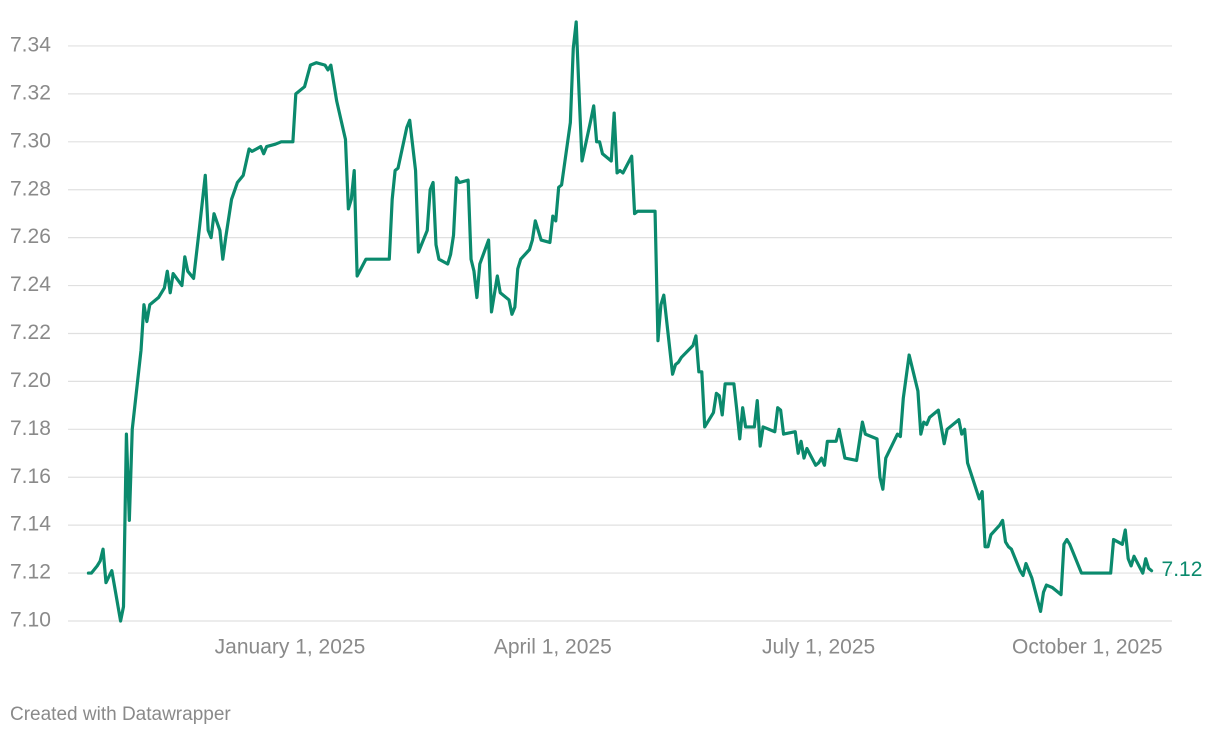  Describe the element at coordinates (30, 236) in the screenshot. I see `y-tick-label: 7.26` at that location.